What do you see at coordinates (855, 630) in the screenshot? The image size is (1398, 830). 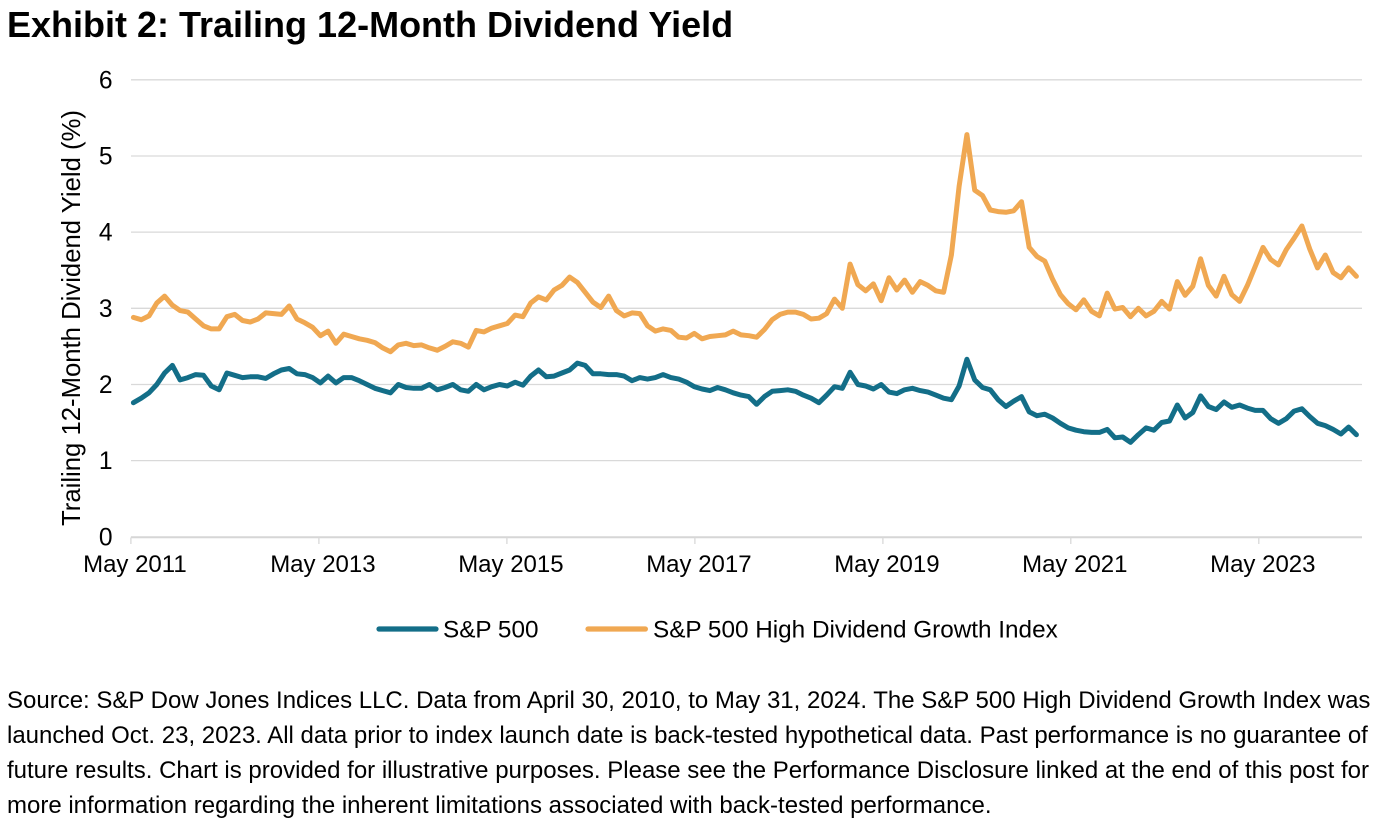 I see `svg-text:S&P 500 High Dividend Growth I: S&P 500 High Dividend Growth Index` at bounding box center [855, 630].